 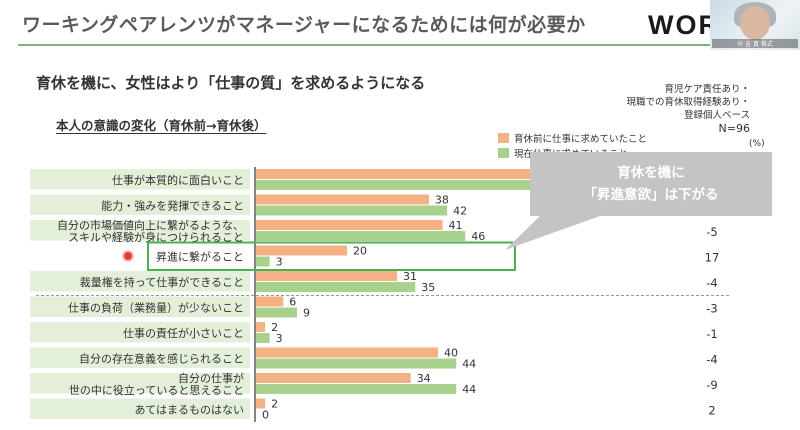 I want to click on callout-line1: 育休を機に, so click(x=651, y=173).